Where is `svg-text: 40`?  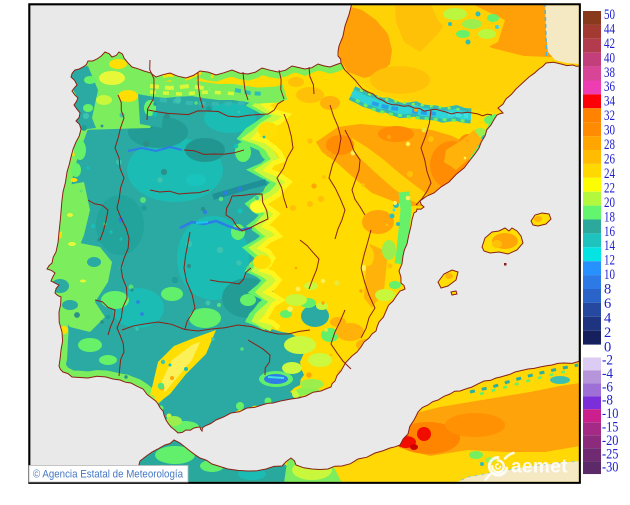
svg-text: 40 is located at coordinates (609, 58).